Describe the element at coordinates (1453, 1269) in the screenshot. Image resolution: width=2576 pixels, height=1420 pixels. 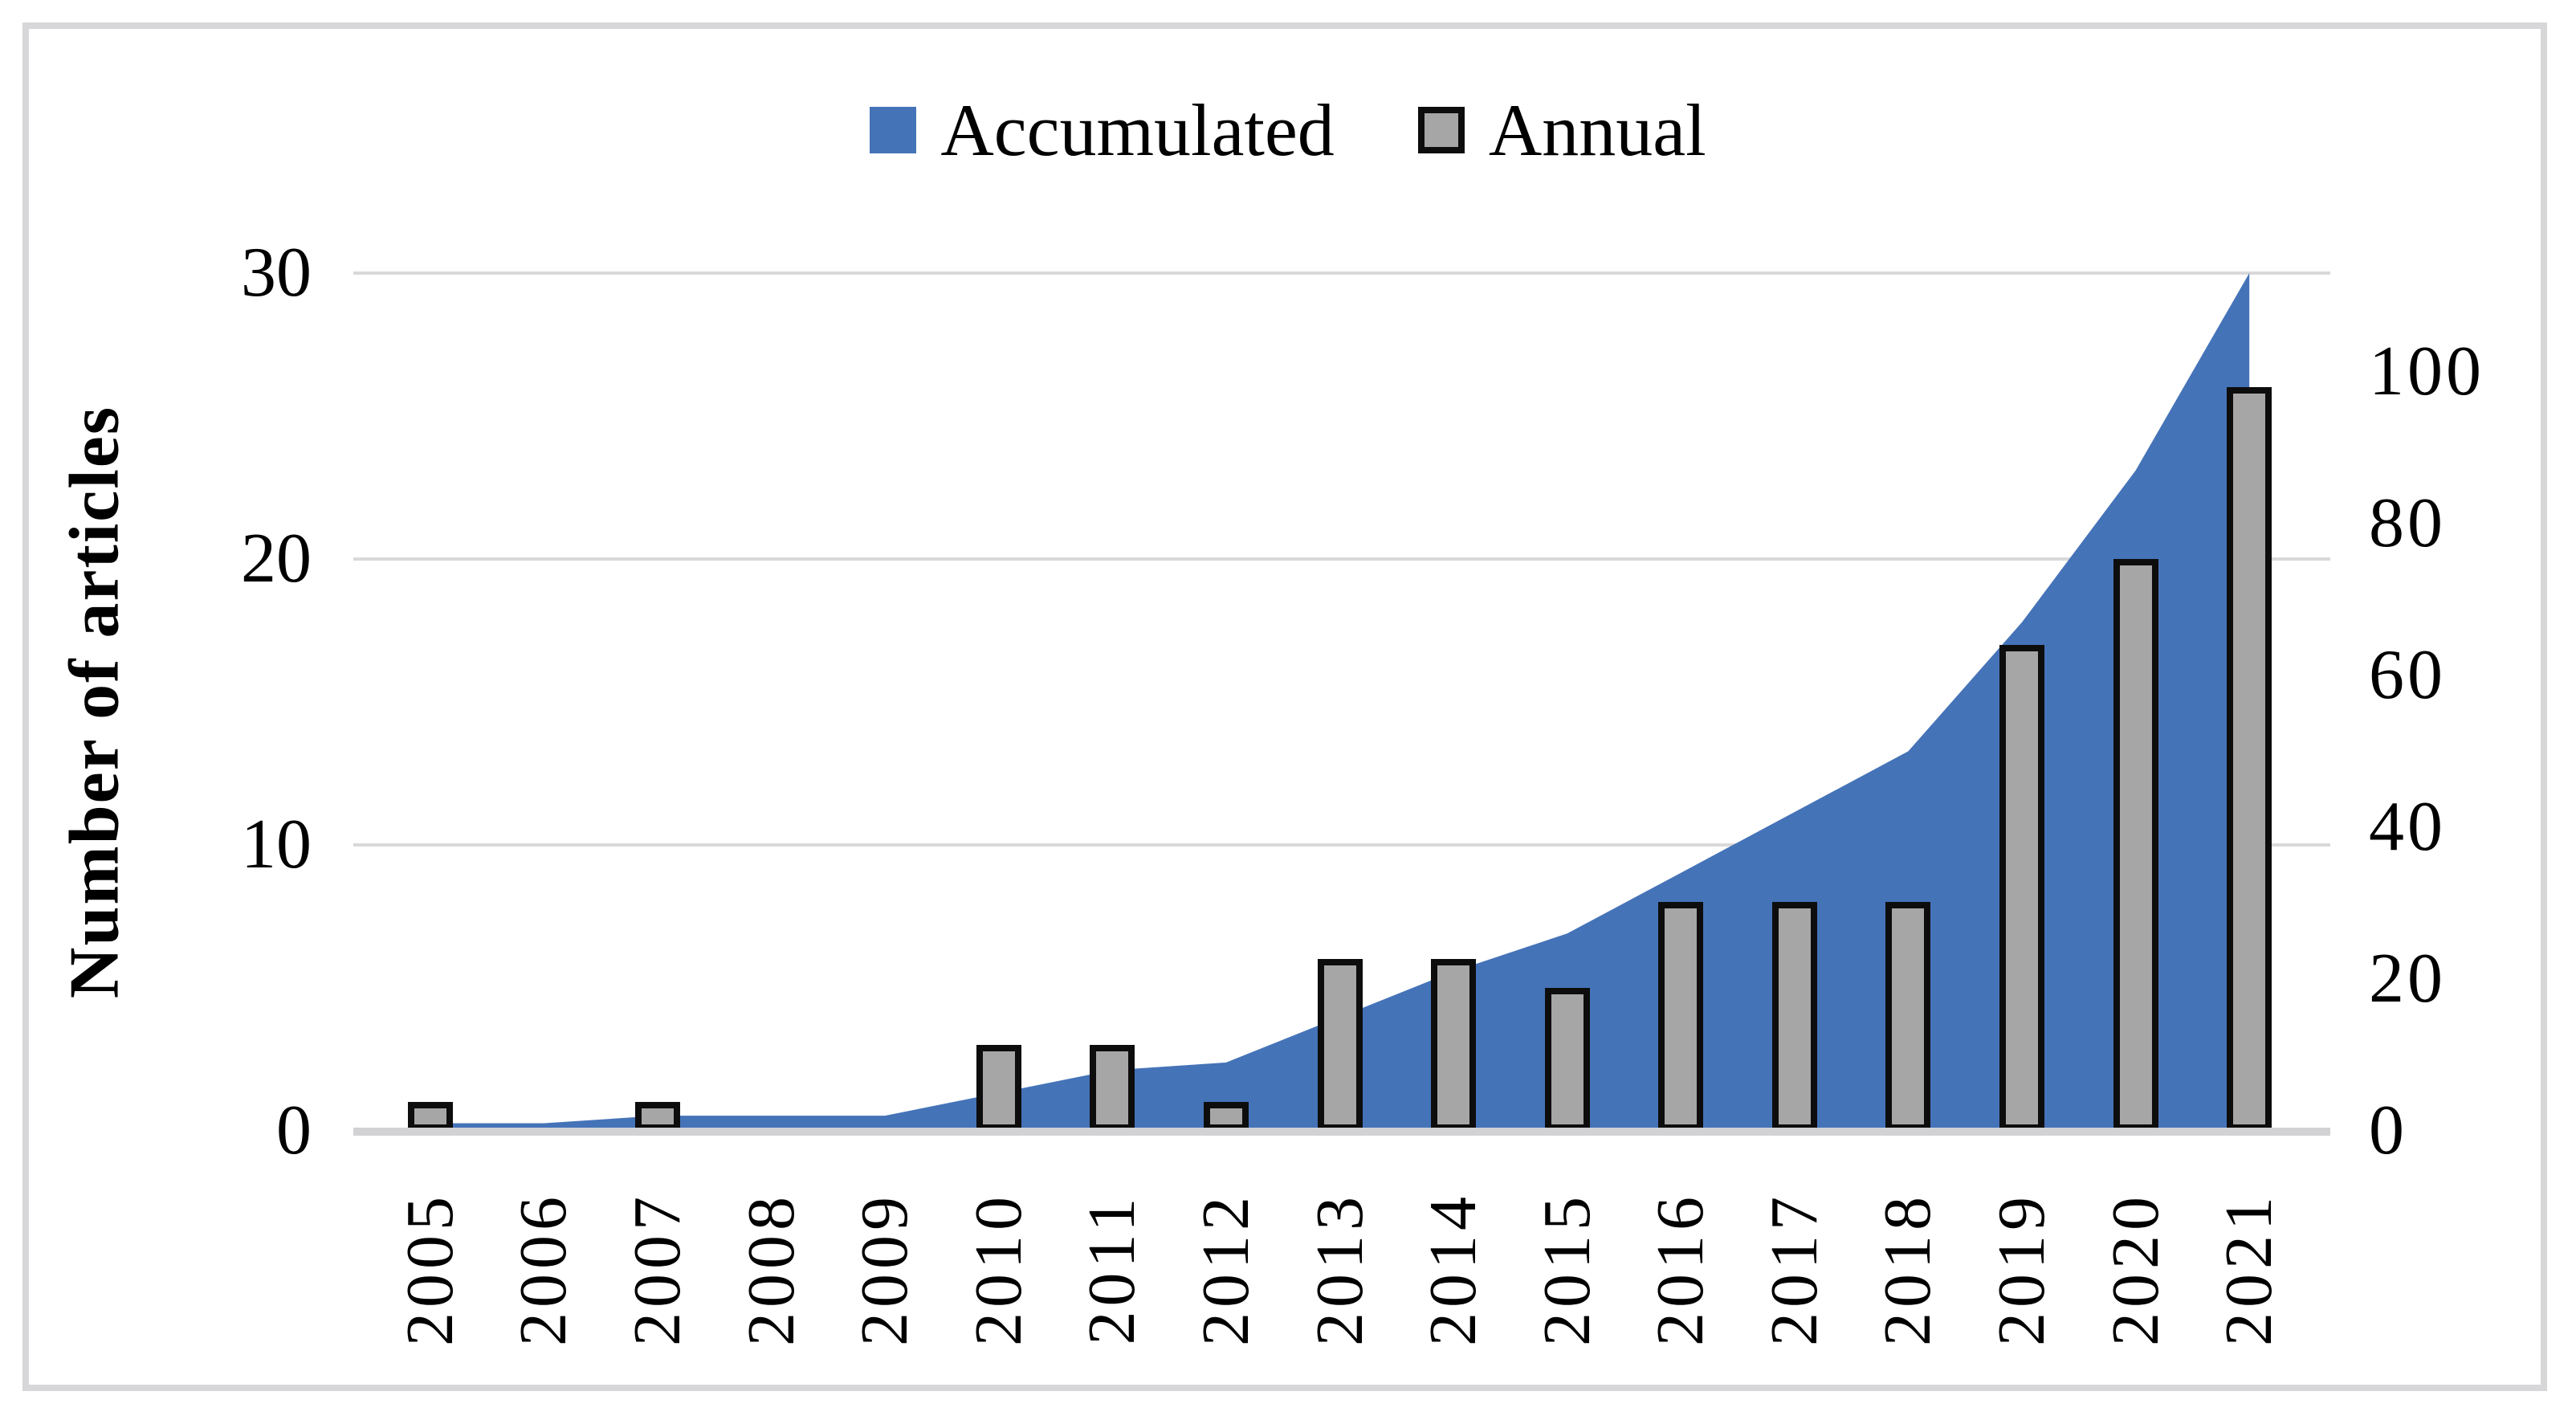
I see `x-axis-year-label: 2014` at that location.